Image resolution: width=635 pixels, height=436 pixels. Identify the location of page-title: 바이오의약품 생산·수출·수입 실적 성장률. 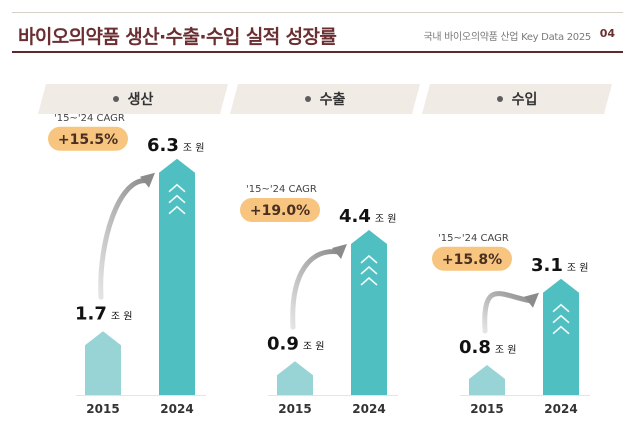
(177, 37).